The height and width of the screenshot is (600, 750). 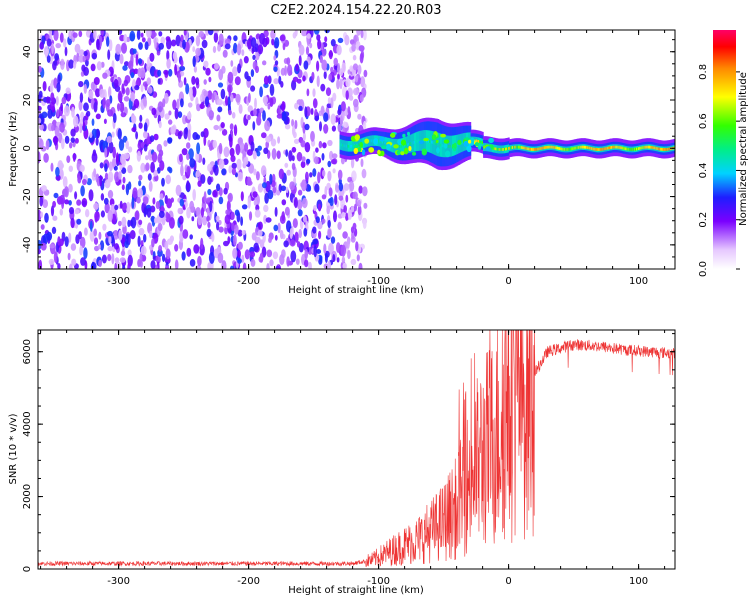 What do you see at coordinates (719, 170) in the screenshot?
I see `colorbar-ticks: 0.0 0.2 0.4 0.6 0.8` at bounding box center [719, 170].